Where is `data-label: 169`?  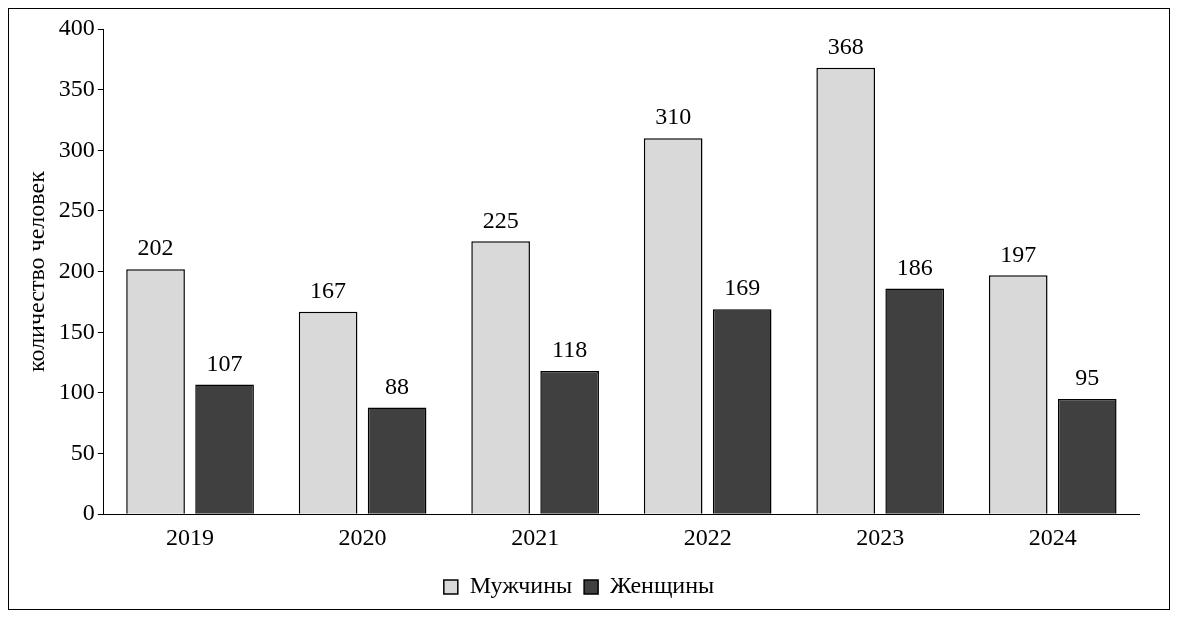 data-label: 169 is located at coordinates (742, 287).